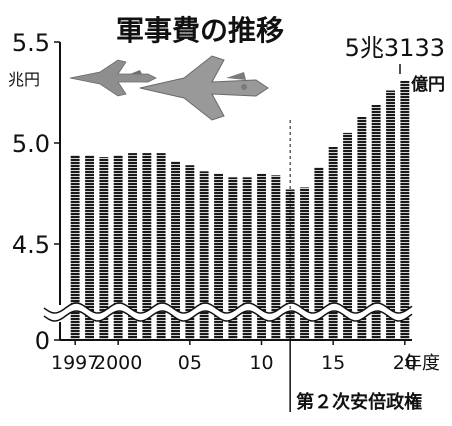  I want to click on y-tick-label: 5.0, so click(31, 144).